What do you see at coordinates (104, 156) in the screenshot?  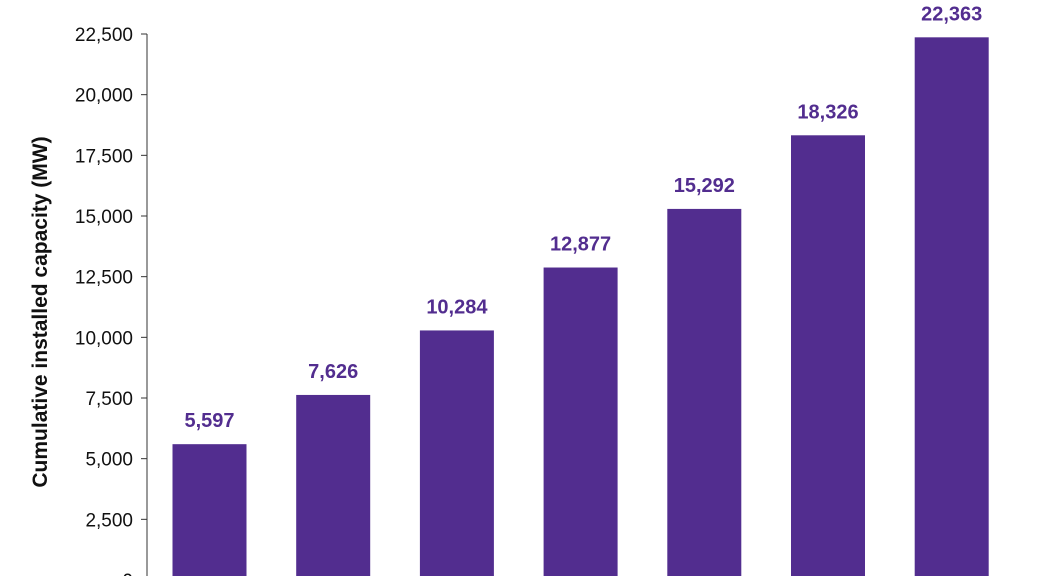 I see `y-tick-label: 17,500` at bounding box center [104, 156].